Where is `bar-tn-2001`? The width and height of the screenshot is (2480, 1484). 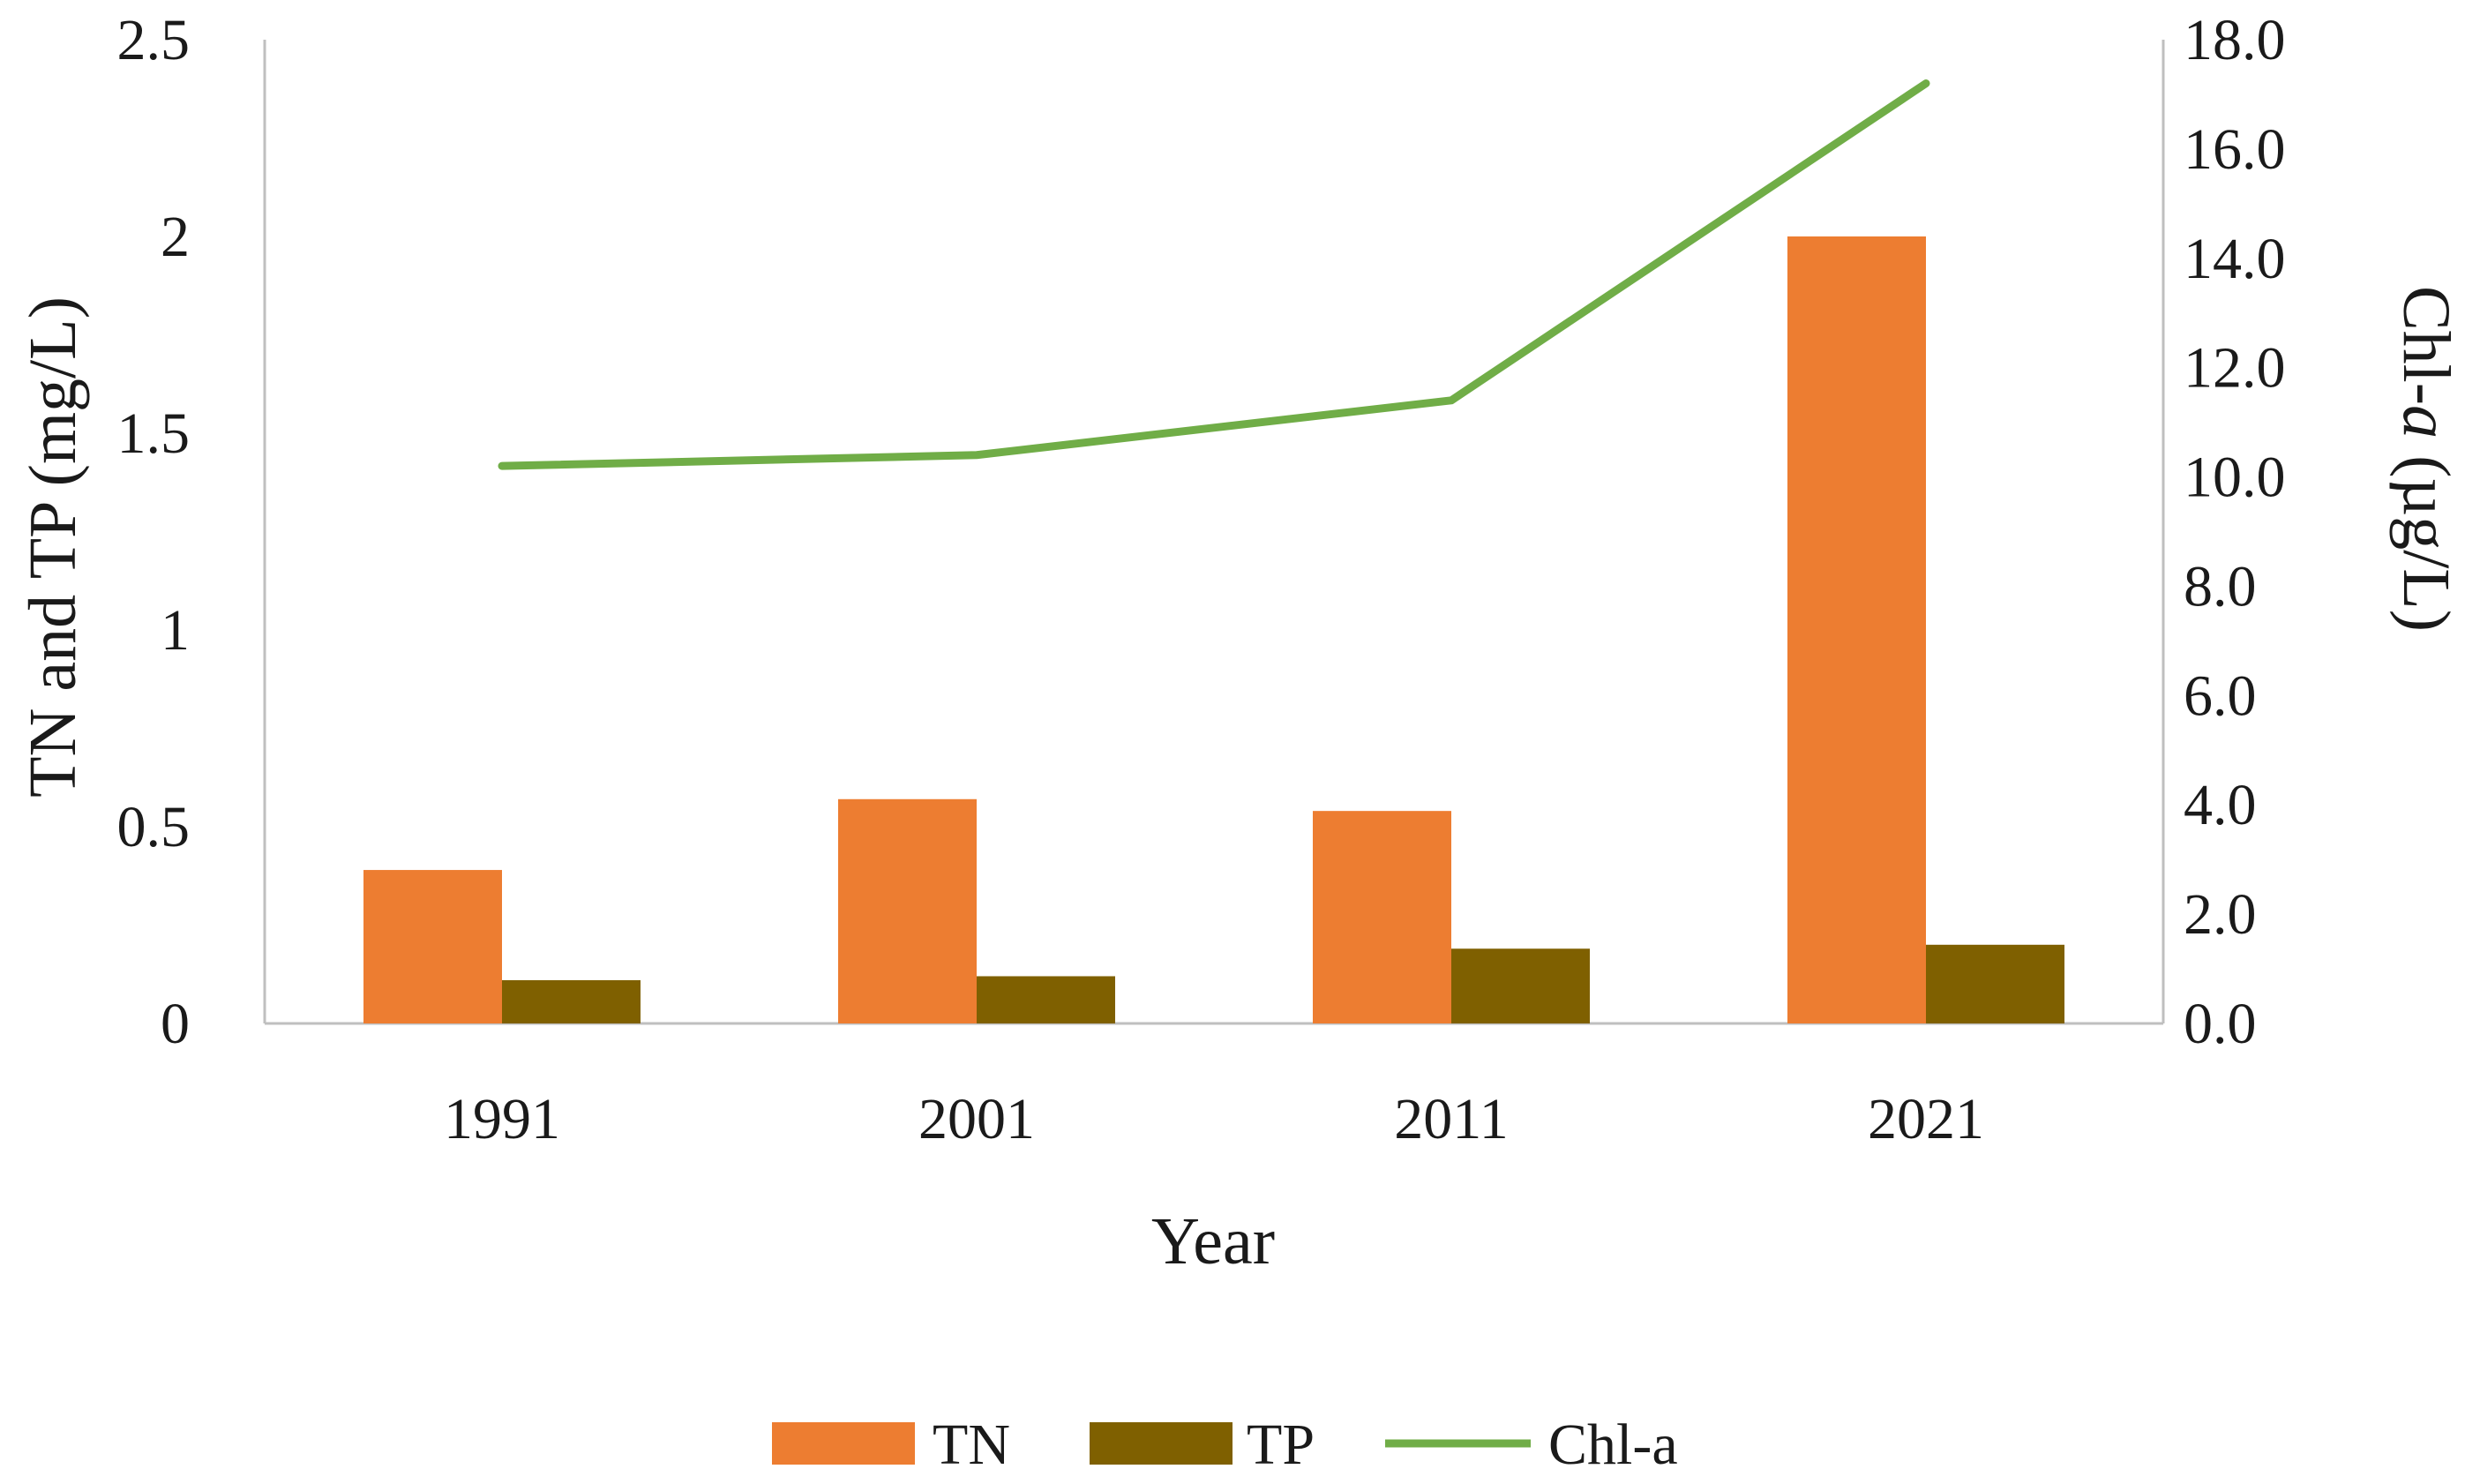 bar-tn-2001 is located at coordinates (907, 910).